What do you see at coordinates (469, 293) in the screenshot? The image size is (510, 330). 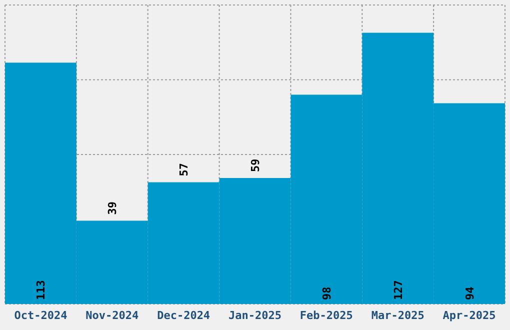 I see `data-label: 94` at bounding box center [469, 293].